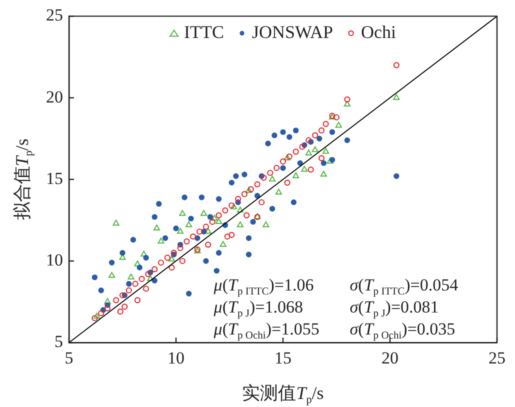 The height and width of the screenshot is (407, 515). I want to click on legend-label: ITTC, so click(204, 32).